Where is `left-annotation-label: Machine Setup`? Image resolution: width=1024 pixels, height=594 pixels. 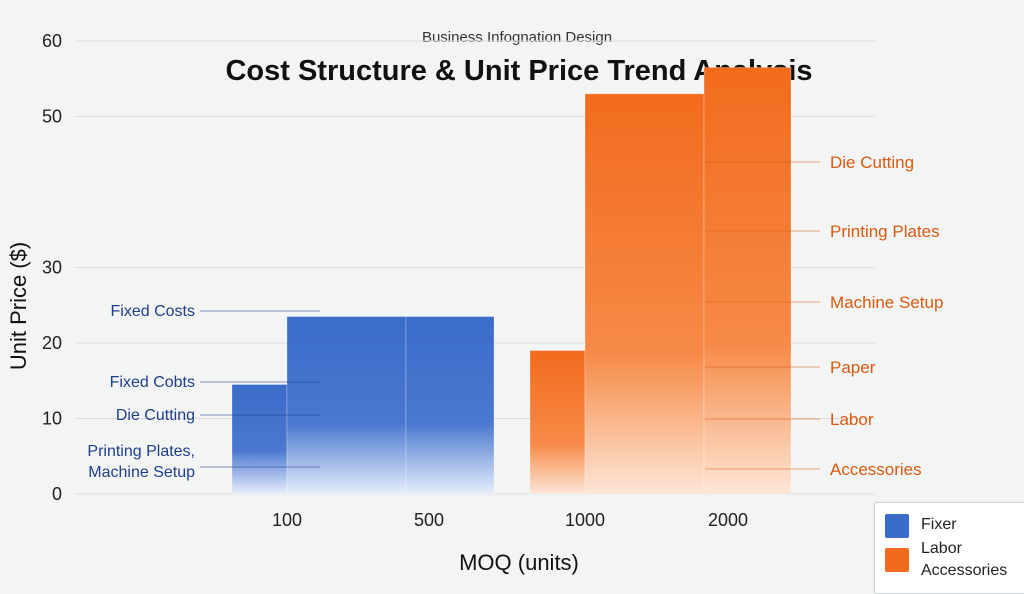
left-annotation-label: Machine Setup is located at coordinates (141, 472).